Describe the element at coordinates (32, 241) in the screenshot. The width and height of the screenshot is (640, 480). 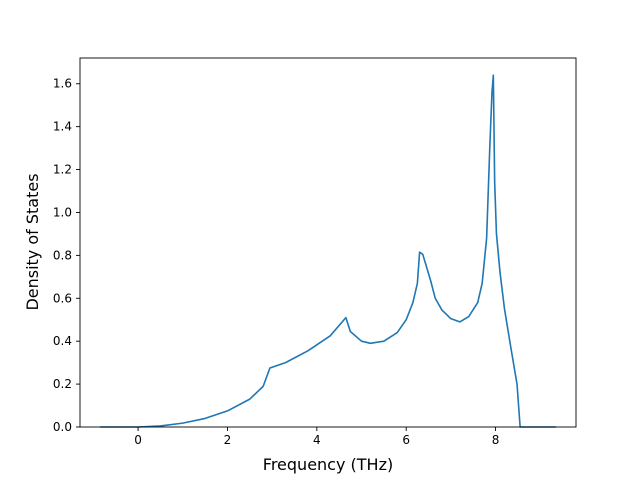
I see `y-axis-label: Density of States` at that location.